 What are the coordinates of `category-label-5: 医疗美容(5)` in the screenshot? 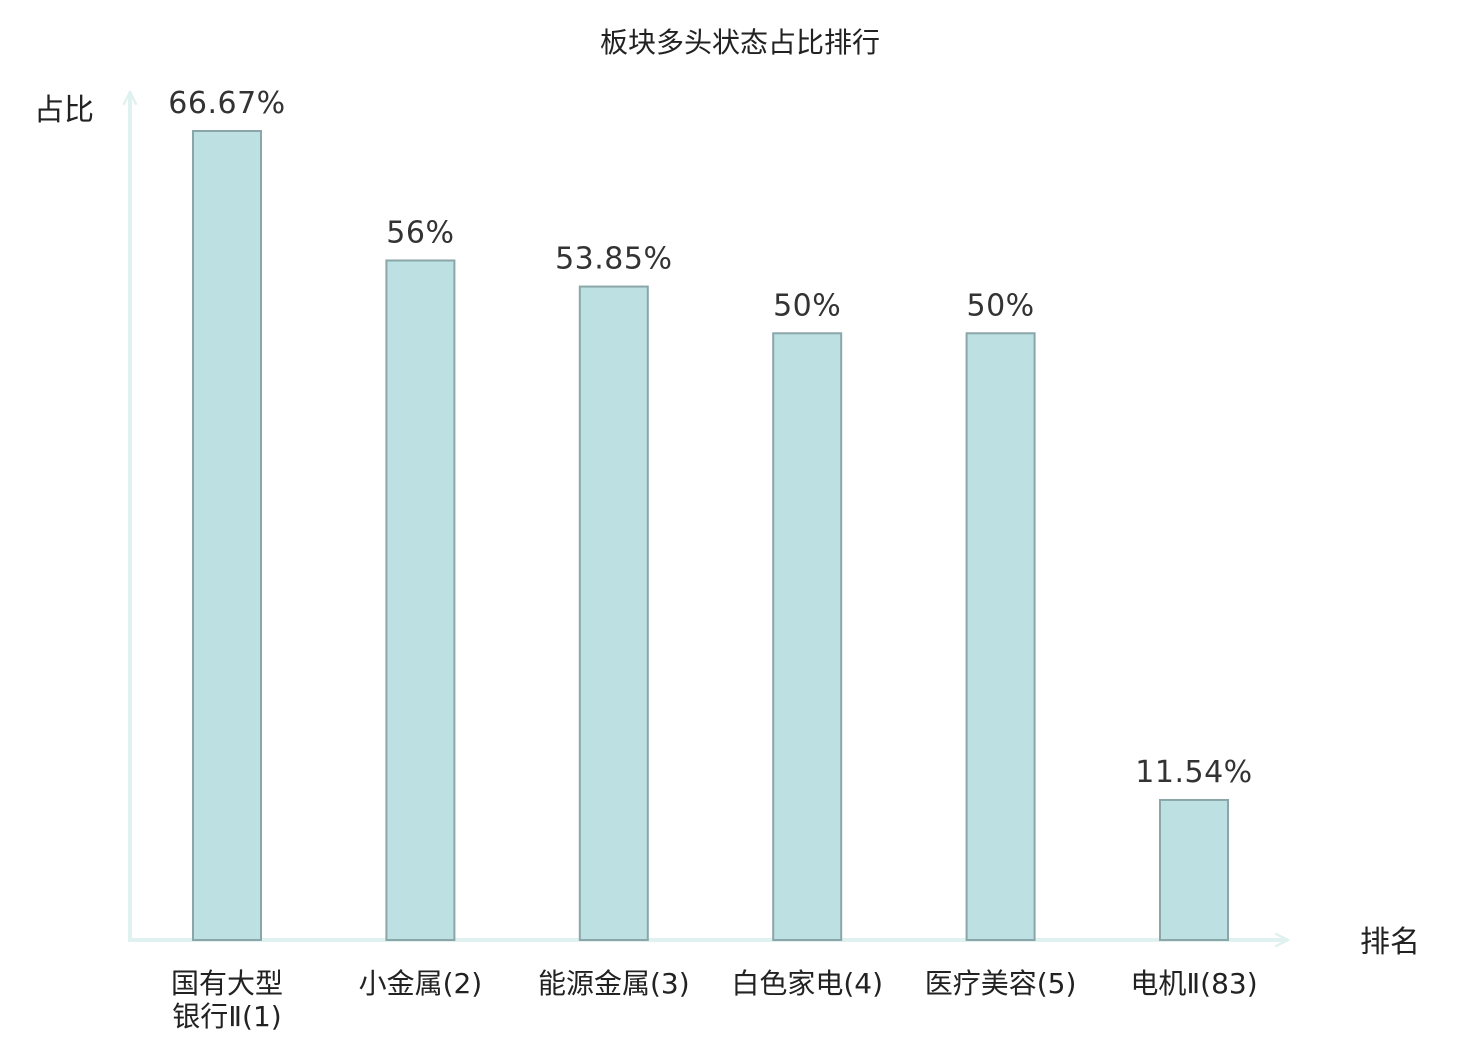 It's located at (1001, 983).